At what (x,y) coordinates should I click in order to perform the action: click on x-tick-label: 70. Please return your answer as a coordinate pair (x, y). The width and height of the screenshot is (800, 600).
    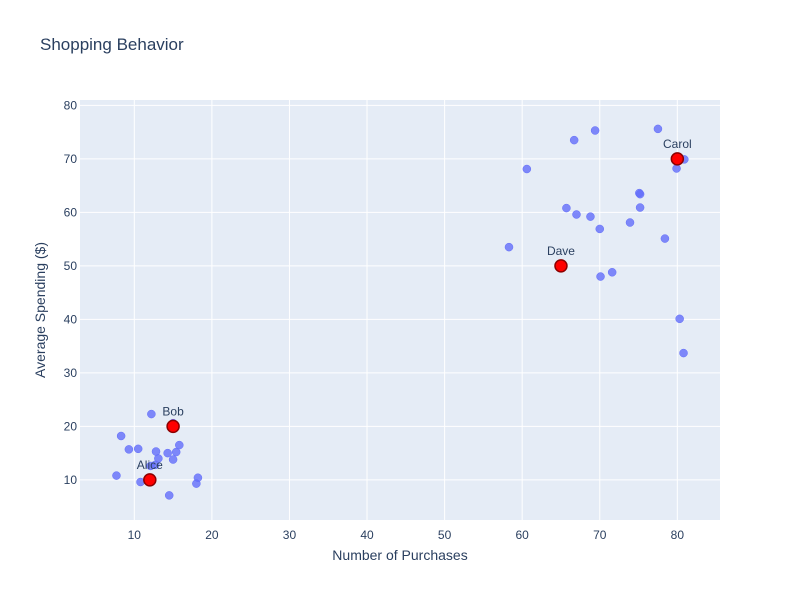
    Looking at the image, I should click on (600, 535).